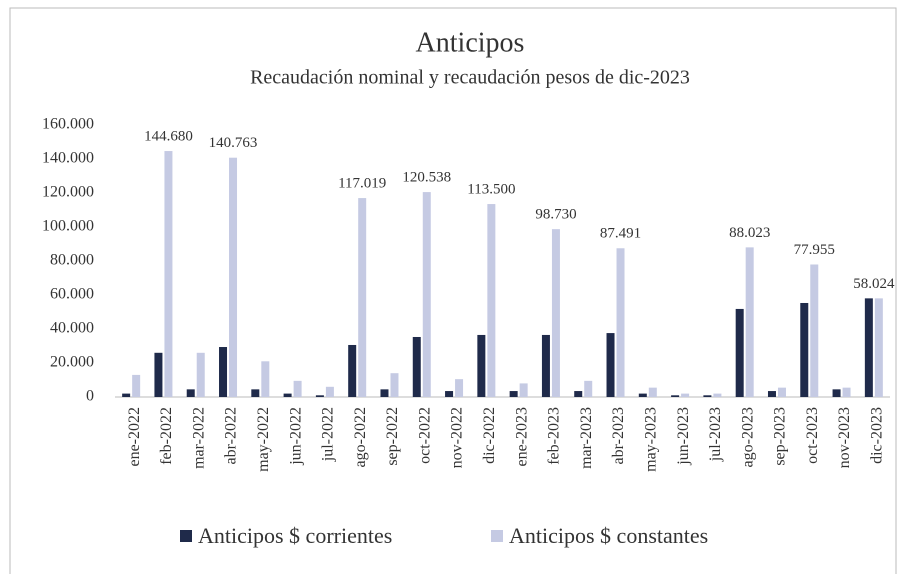 This screenshot has height=579, width=905. I want to click on x-tick-label: jun-2022, so click(295, 436).